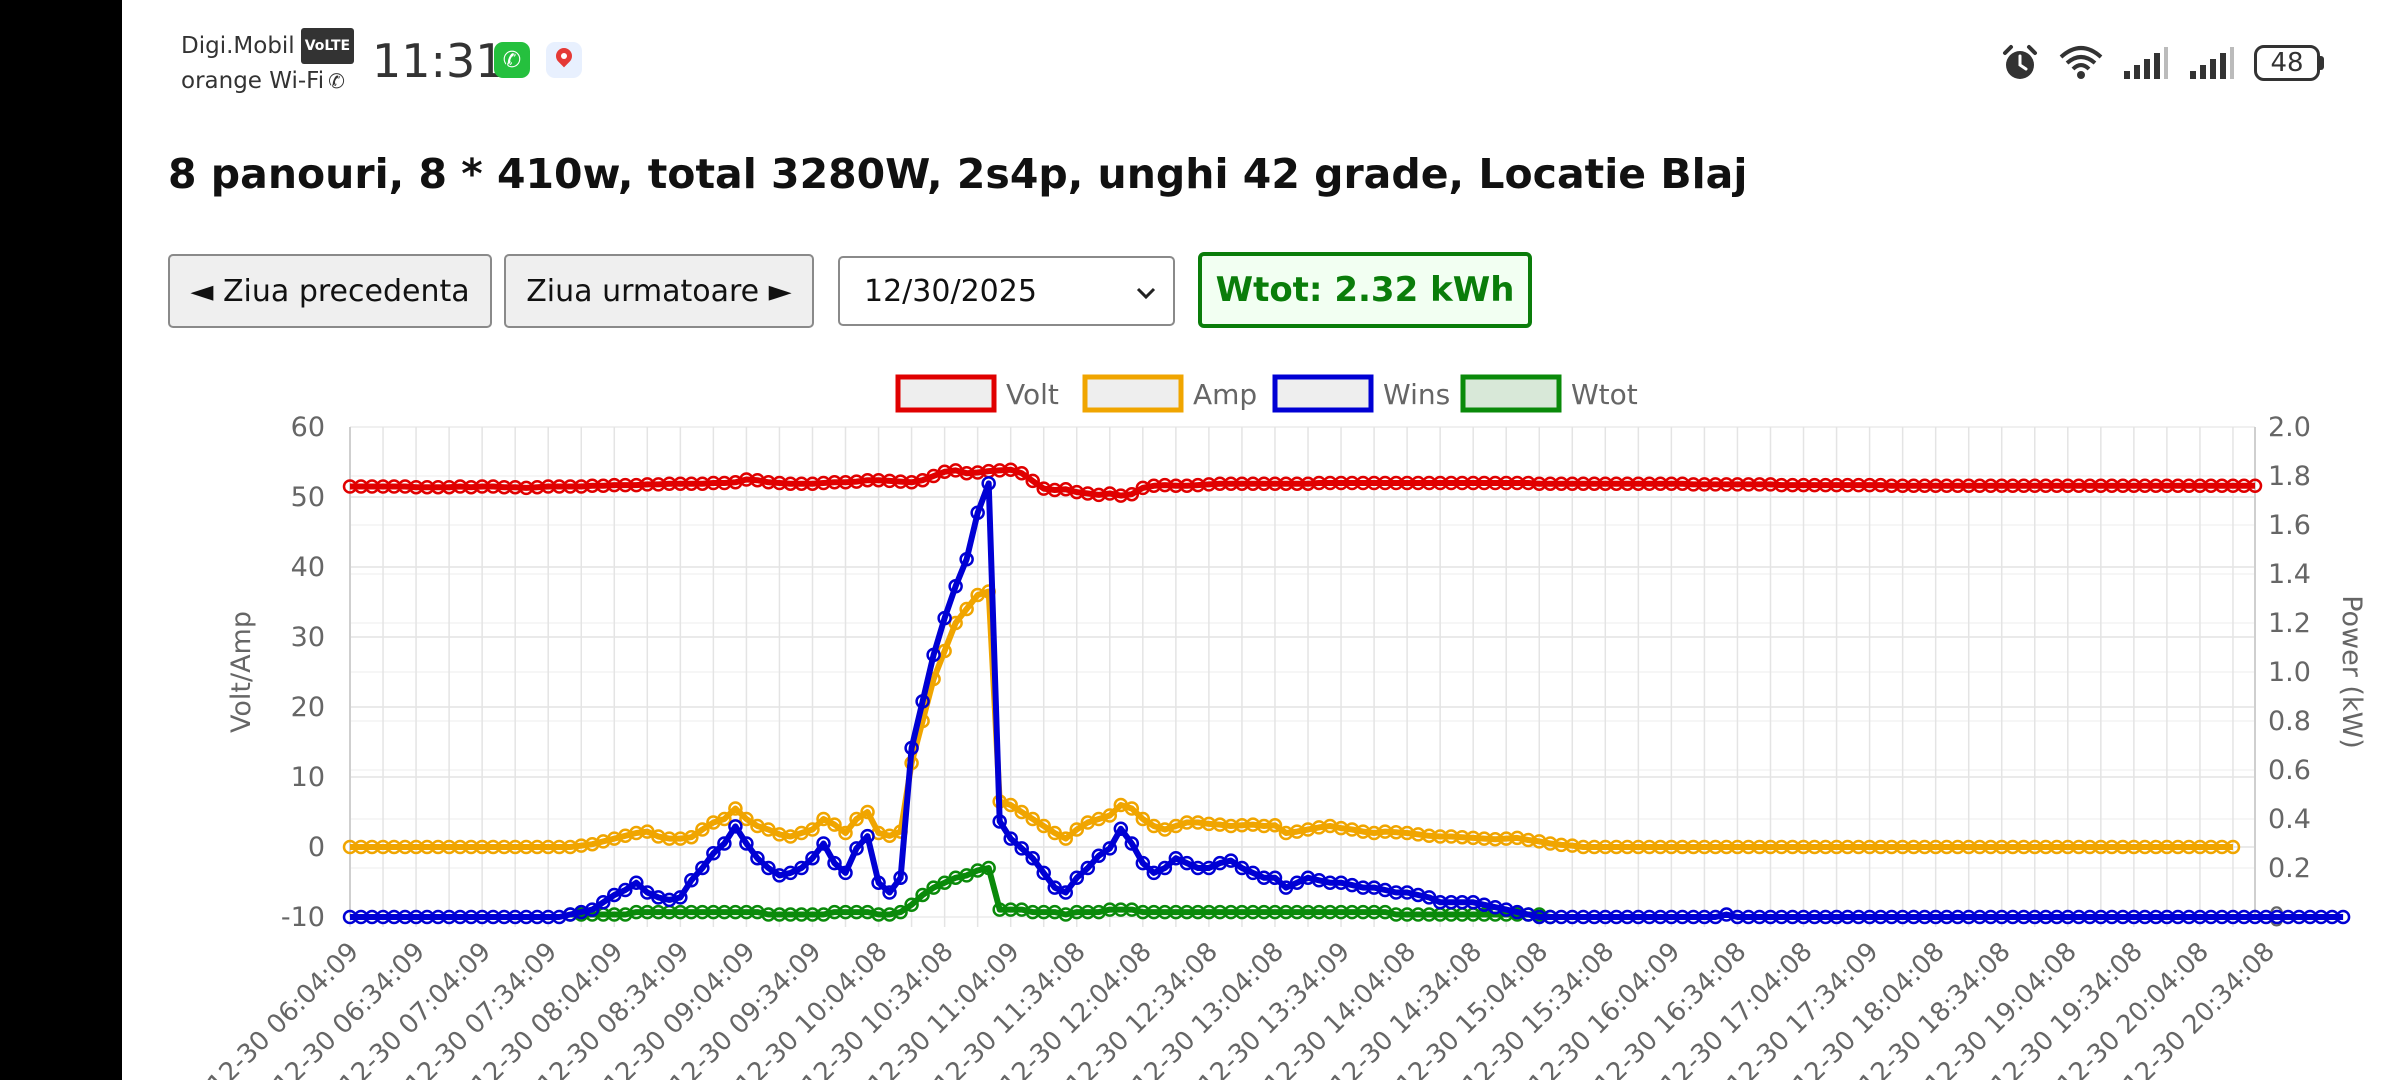 This screenshot has width=2388, height=1080. What do you see at coordinates (564, 60) in the screenshot?
I see `maps-icon` at bounding box center [564, 60].